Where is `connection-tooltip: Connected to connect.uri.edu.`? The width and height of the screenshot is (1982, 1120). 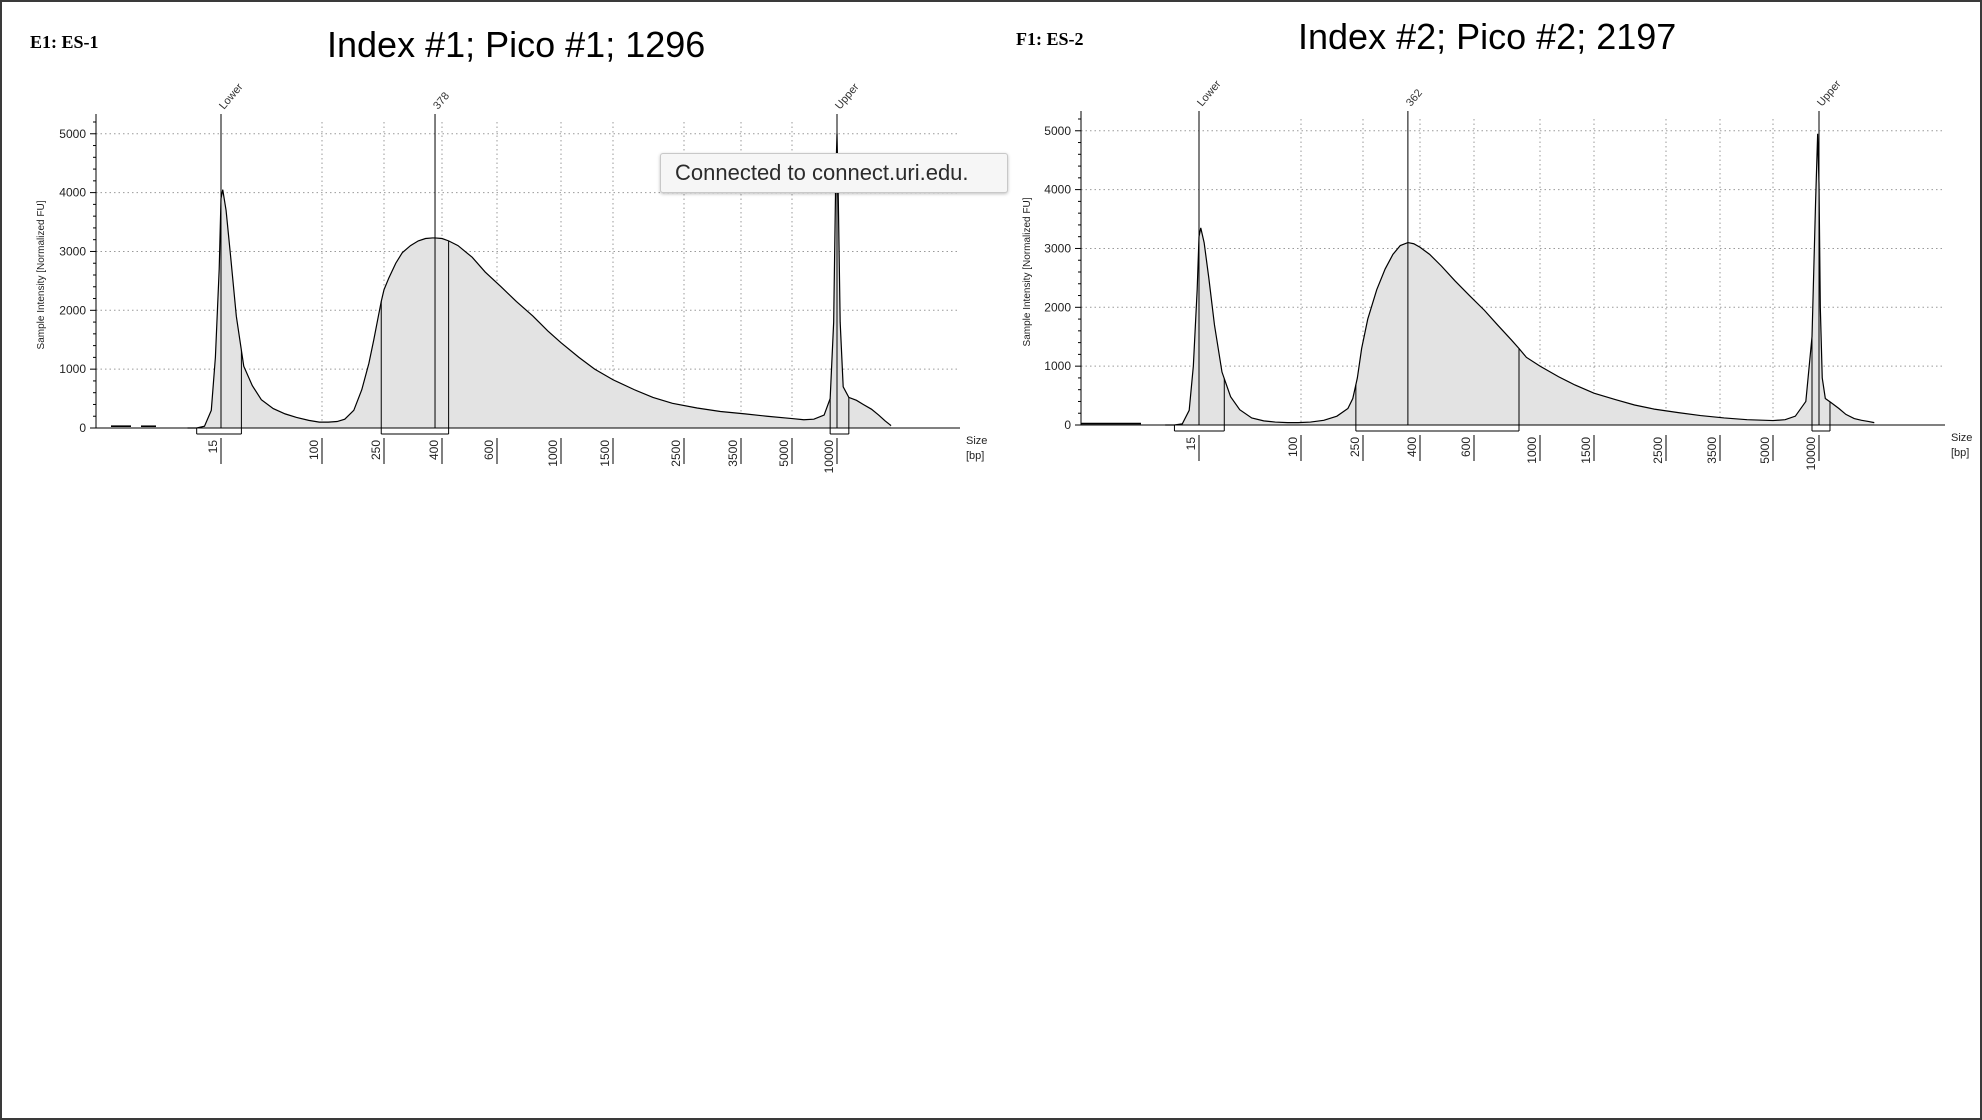
connection-tooltip: Connected to connect.uri.edu. is located at coordinates (834, 173).